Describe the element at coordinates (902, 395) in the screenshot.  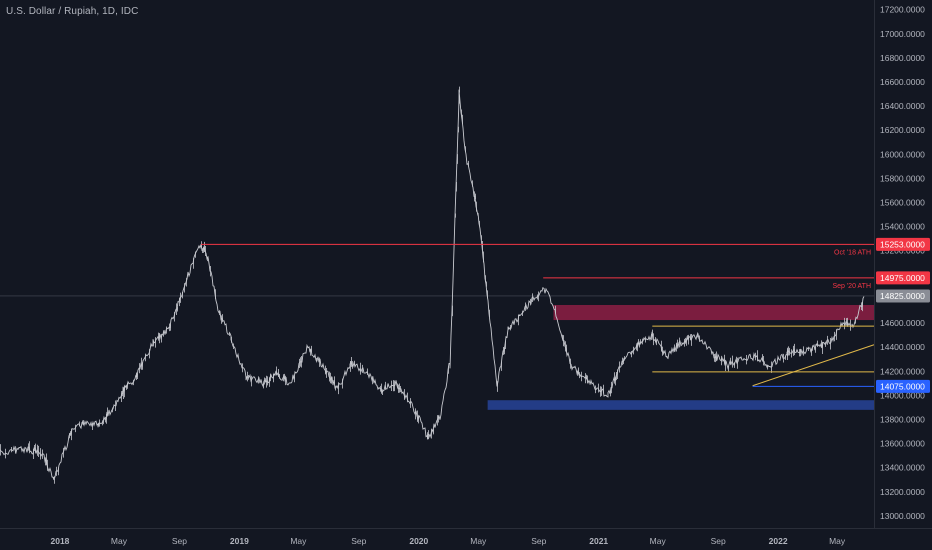
I see `y-tick-label: 14000.0000` at that location.